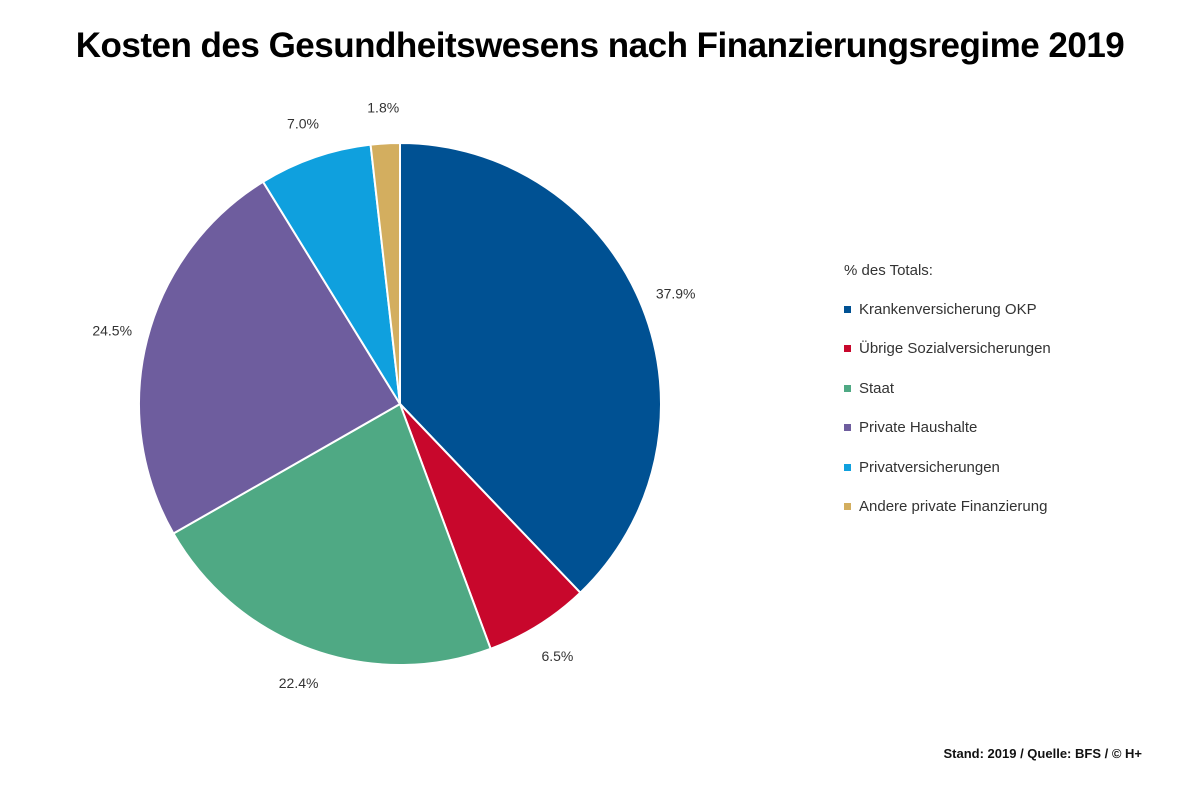 The image size is (1200, 796). I want to click on legend-label: Andere private Finanzierung, so click(953, 507).